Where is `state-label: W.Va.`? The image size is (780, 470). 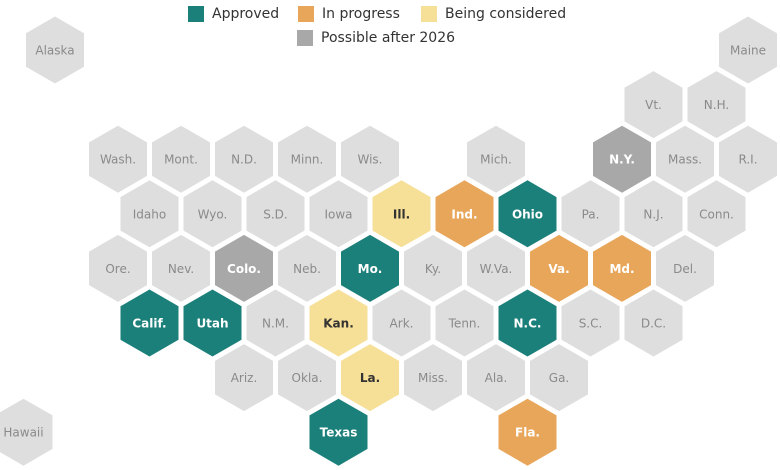
state-label: W.Va. is located at coordinates (496, 269).